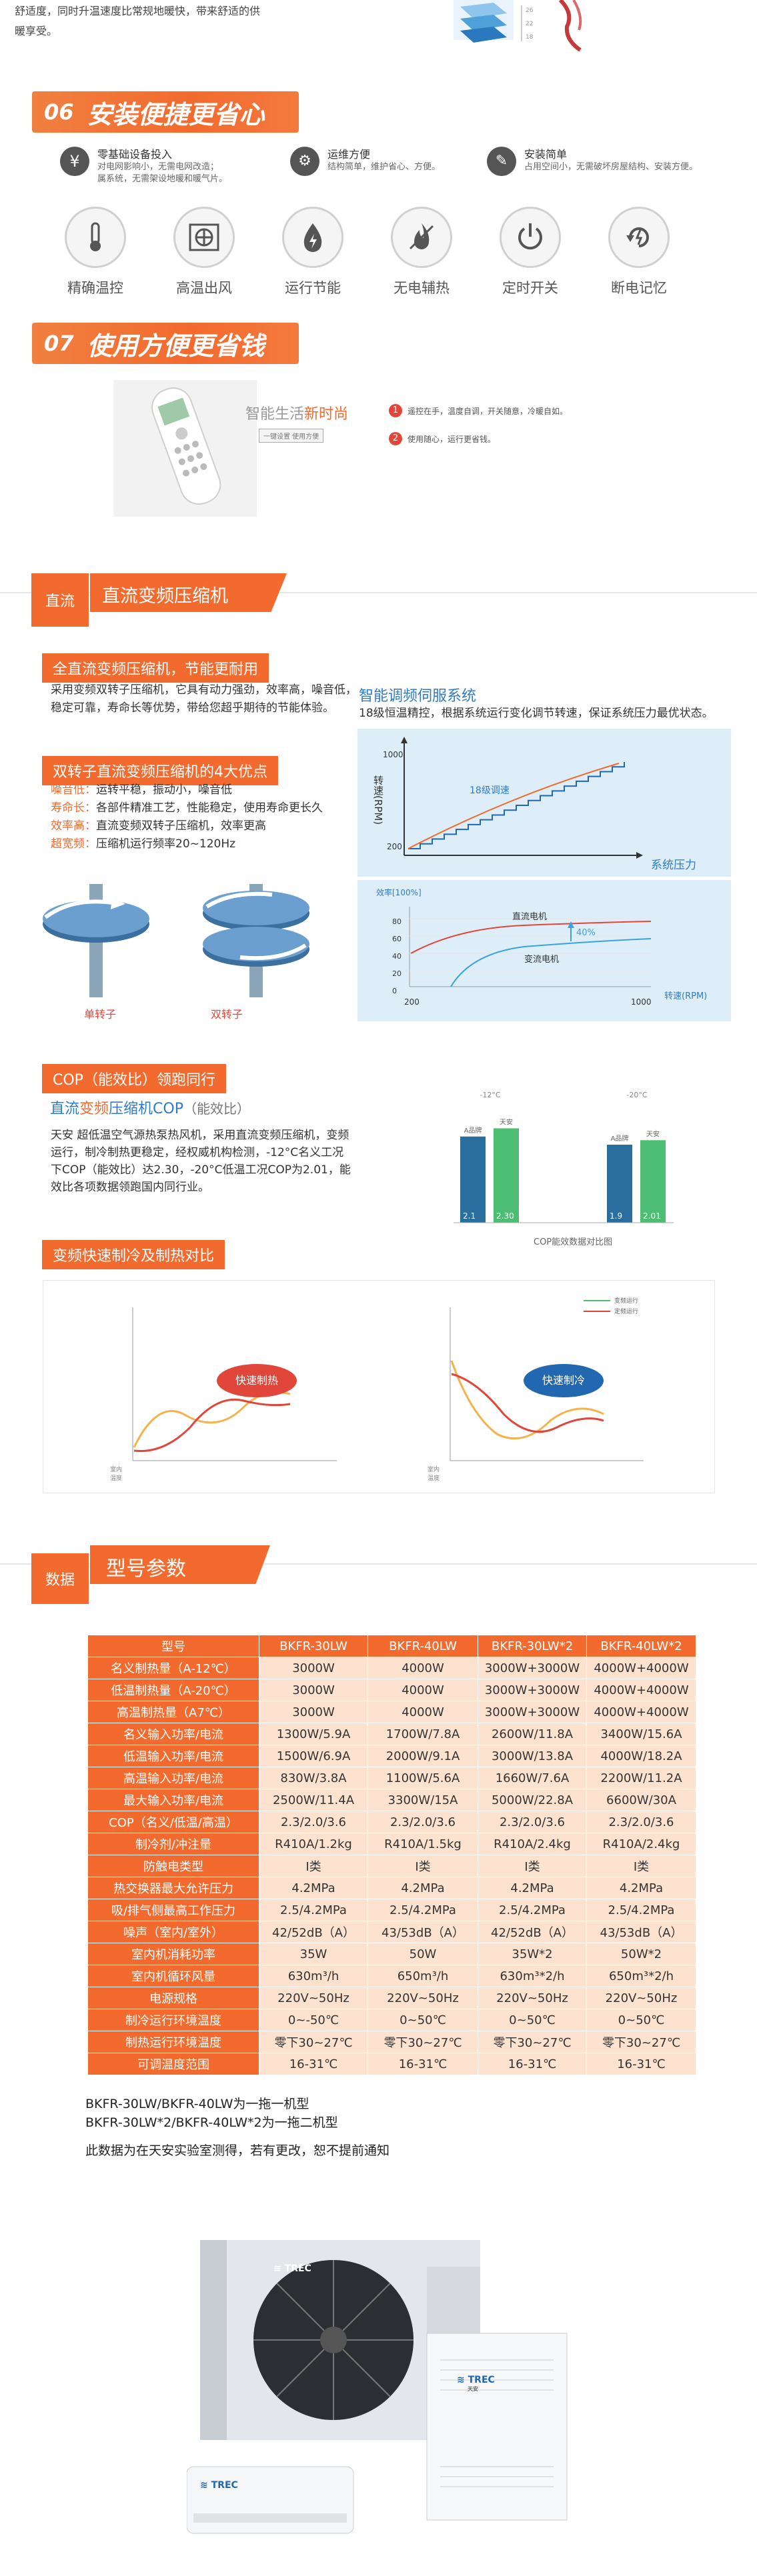  Describe the element at coordinates (185, 951) in the screenshot. I see `rotor-illustration` at that location.